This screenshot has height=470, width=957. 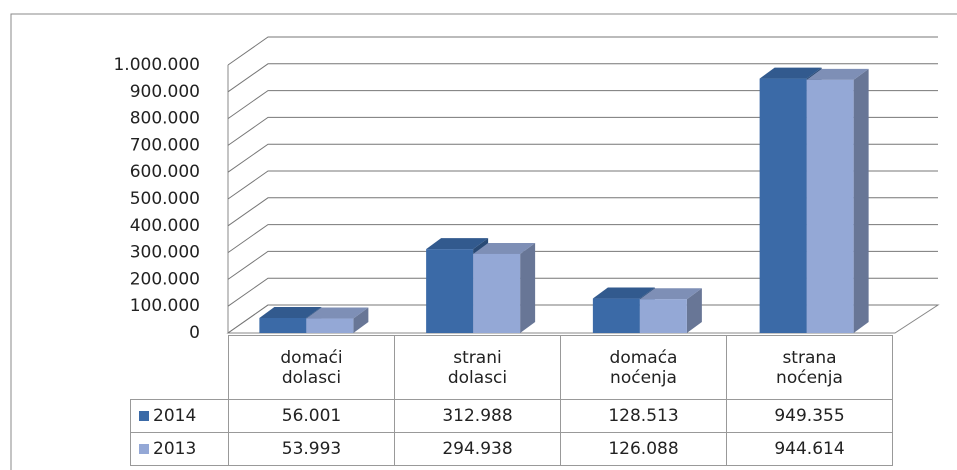 I want to click on legend-label: 2013, so click(x=175, y=449).